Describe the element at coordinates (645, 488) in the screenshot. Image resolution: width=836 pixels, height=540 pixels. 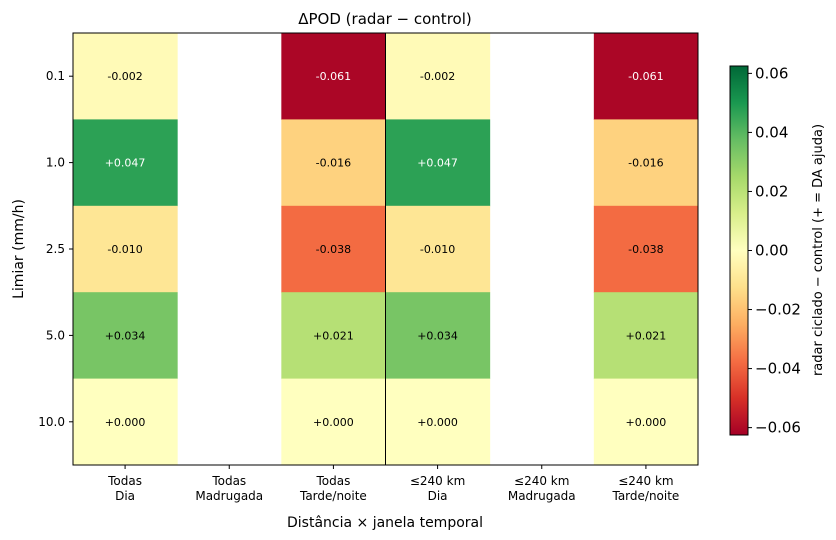
I see `x-tick-label: ≤240 km Tarde/noite` at that location.